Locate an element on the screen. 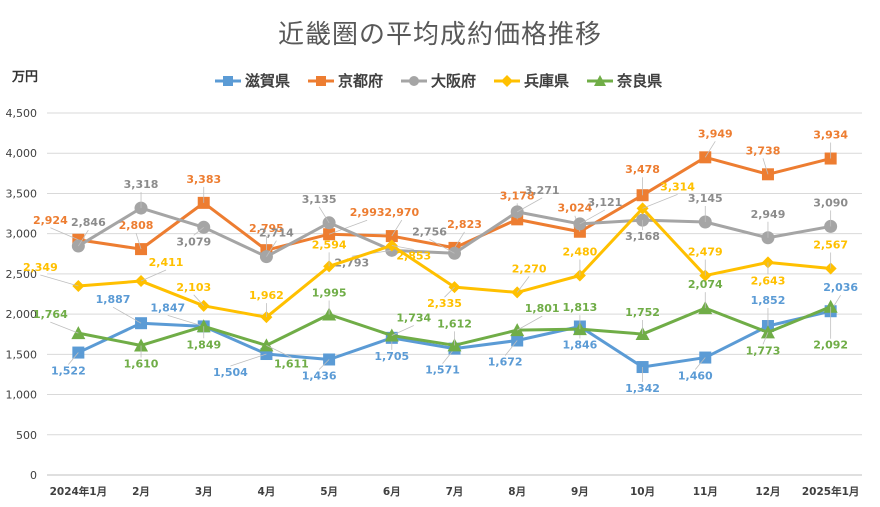  data-label: 2,479 is located at coordinates (705, 252).